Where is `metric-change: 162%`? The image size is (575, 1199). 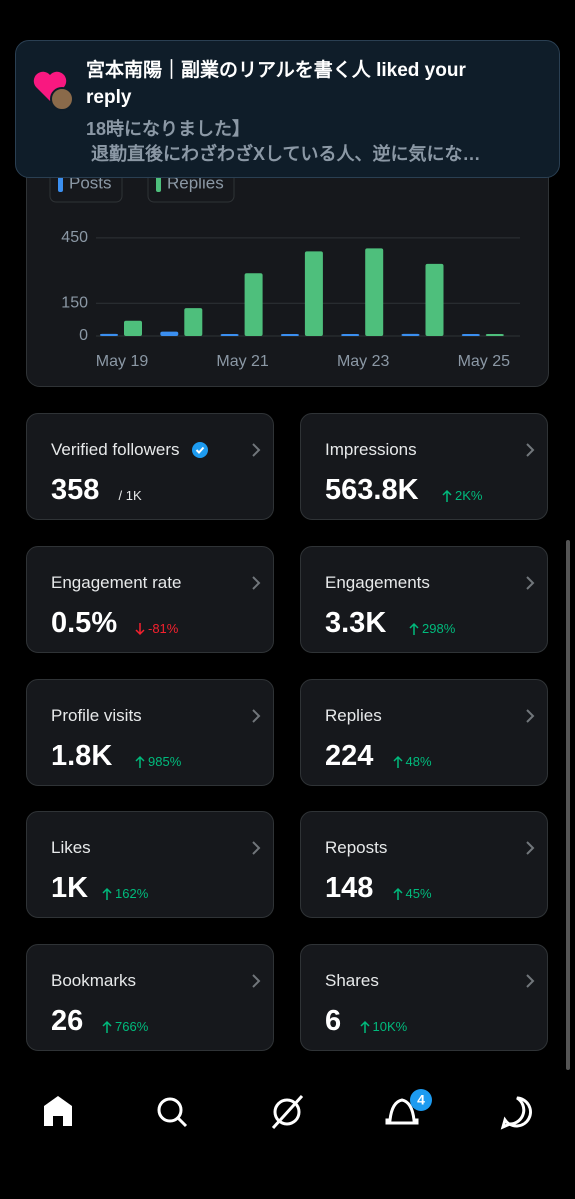 metric-change: 162% is located at coordinates (132, 894).